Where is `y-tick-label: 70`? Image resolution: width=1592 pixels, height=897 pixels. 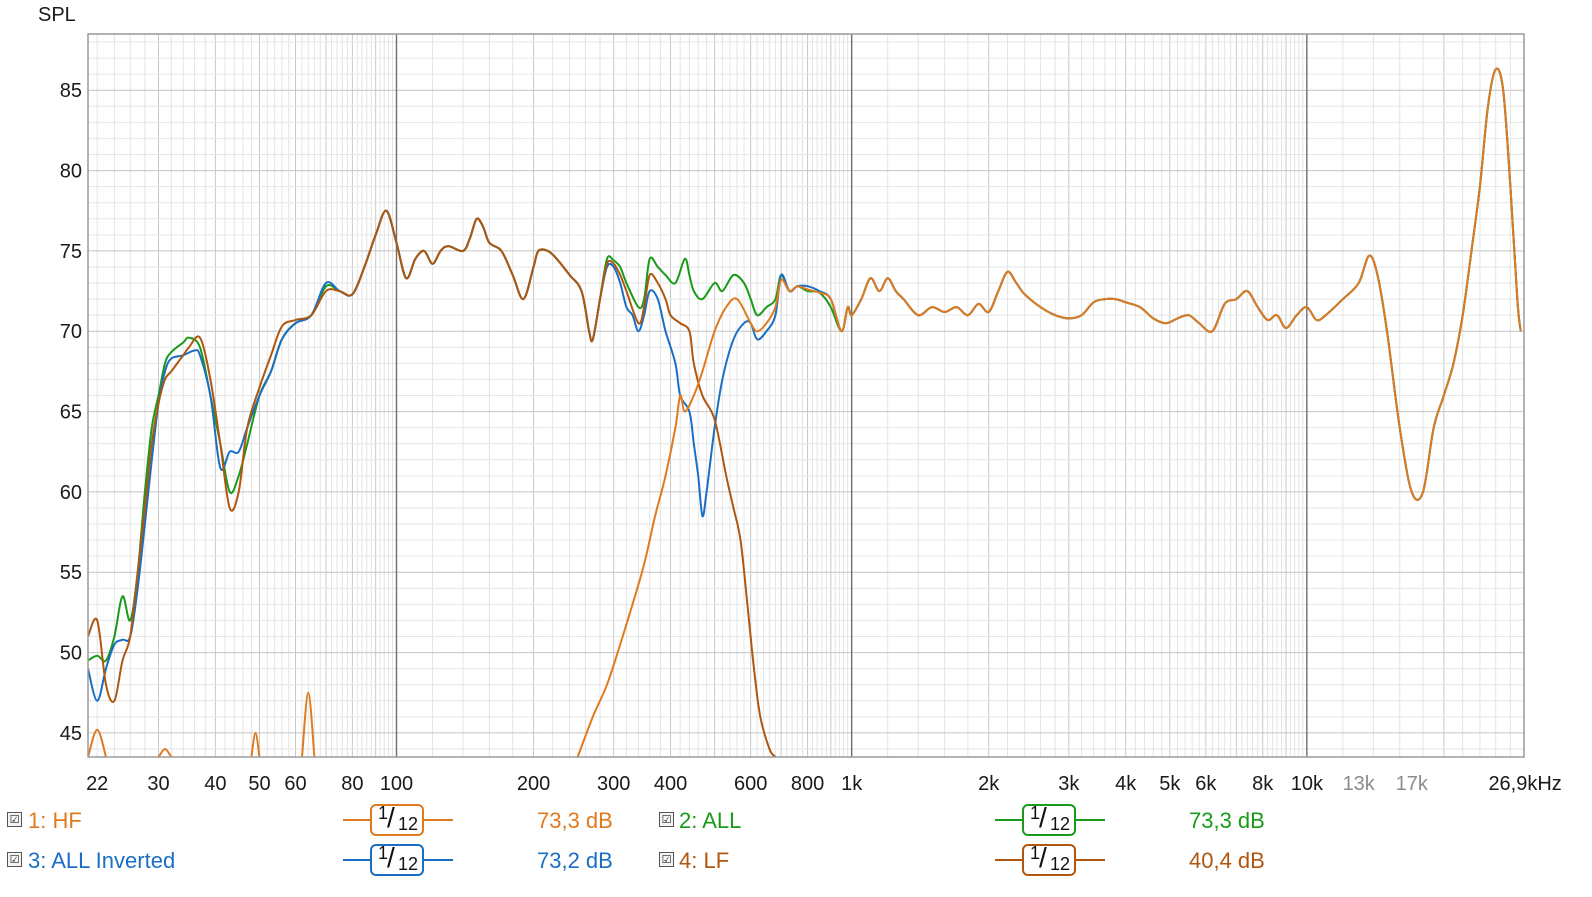
y-tick-label: 70 is located at coordinates (71, 332).